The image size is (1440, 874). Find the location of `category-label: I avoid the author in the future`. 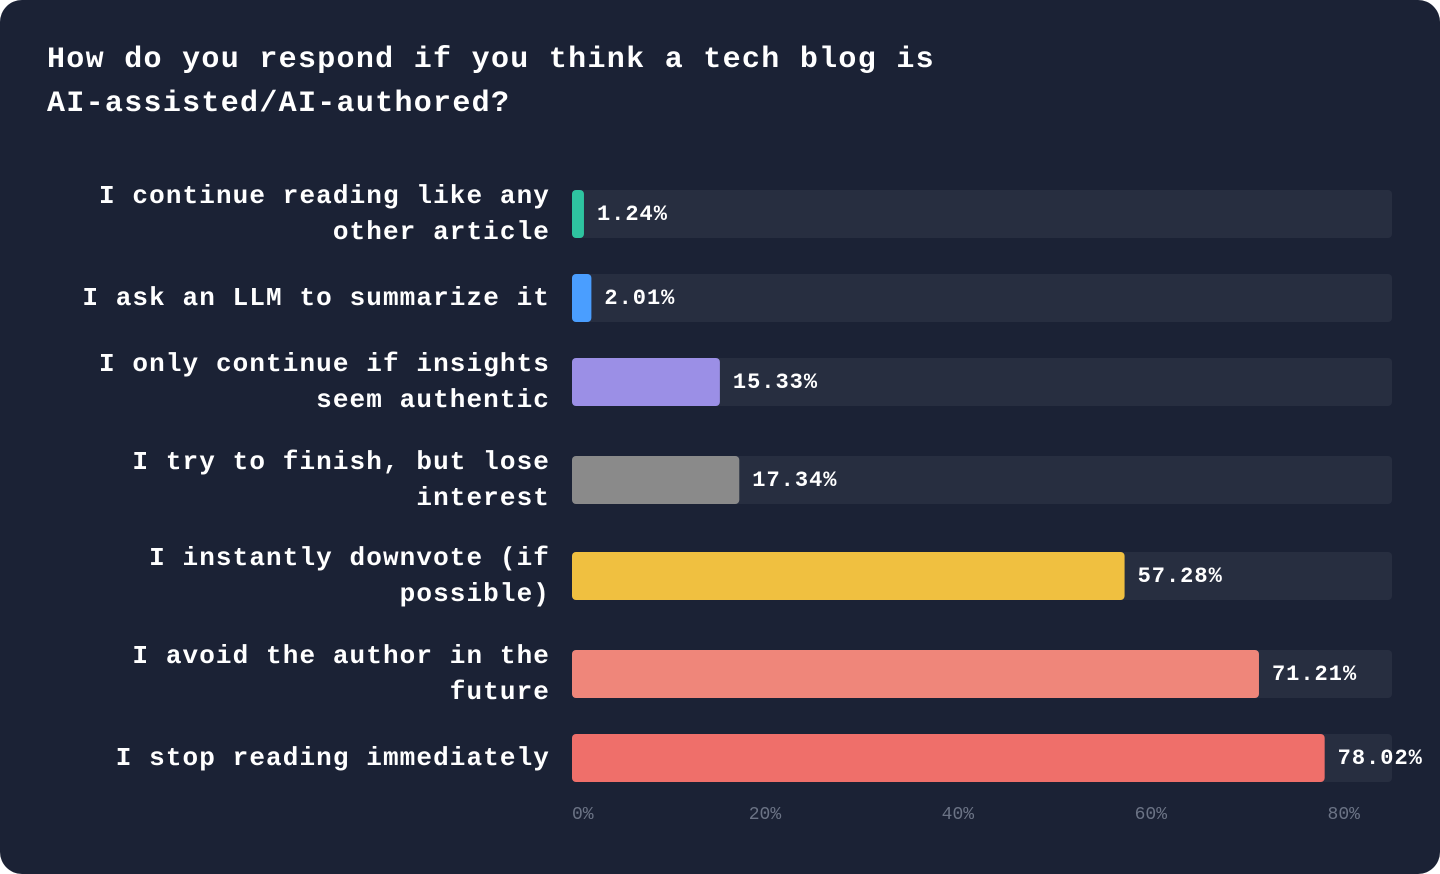

category-label: I avoid the author in the future is located at coordinates (341, 674).